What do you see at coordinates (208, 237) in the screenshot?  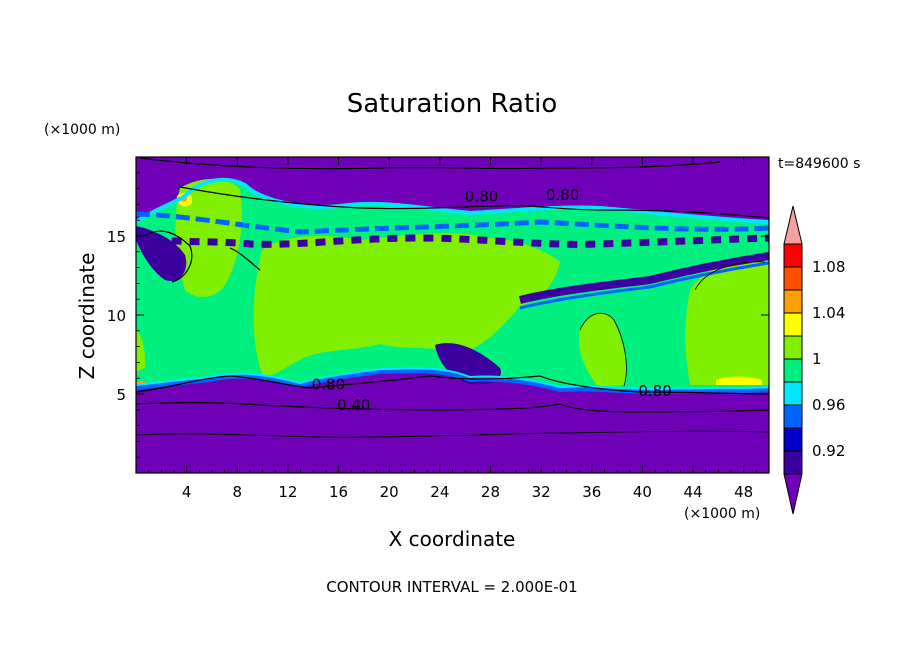 I see `field-saturated-left` at bounding box center [208, 237].